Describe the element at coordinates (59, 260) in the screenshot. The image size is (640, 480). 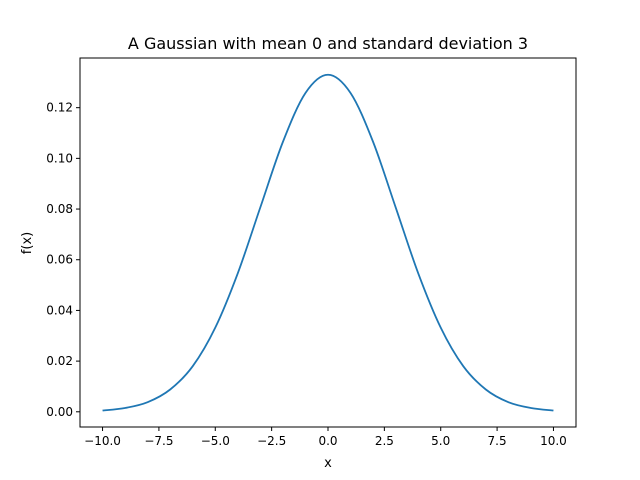
I see `y-tick-label: 0.06` at that location.